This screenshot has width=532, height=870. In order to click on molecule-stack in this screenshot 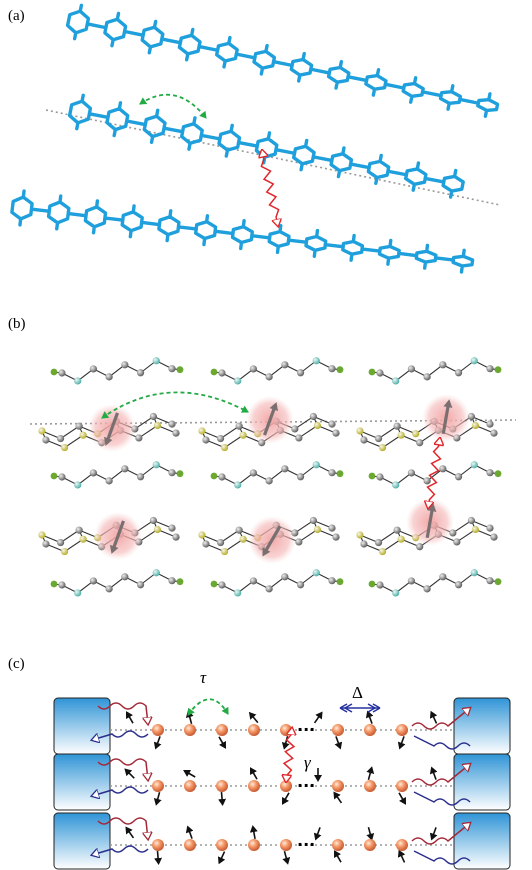, I will do `click(269, 536)`.